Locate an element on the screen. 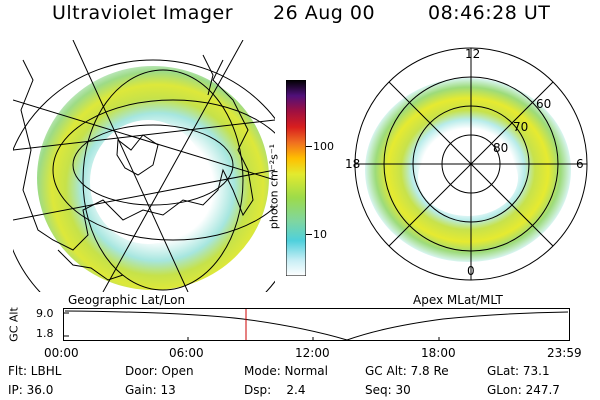  altitude-curve is located at coordinates (316, 325).